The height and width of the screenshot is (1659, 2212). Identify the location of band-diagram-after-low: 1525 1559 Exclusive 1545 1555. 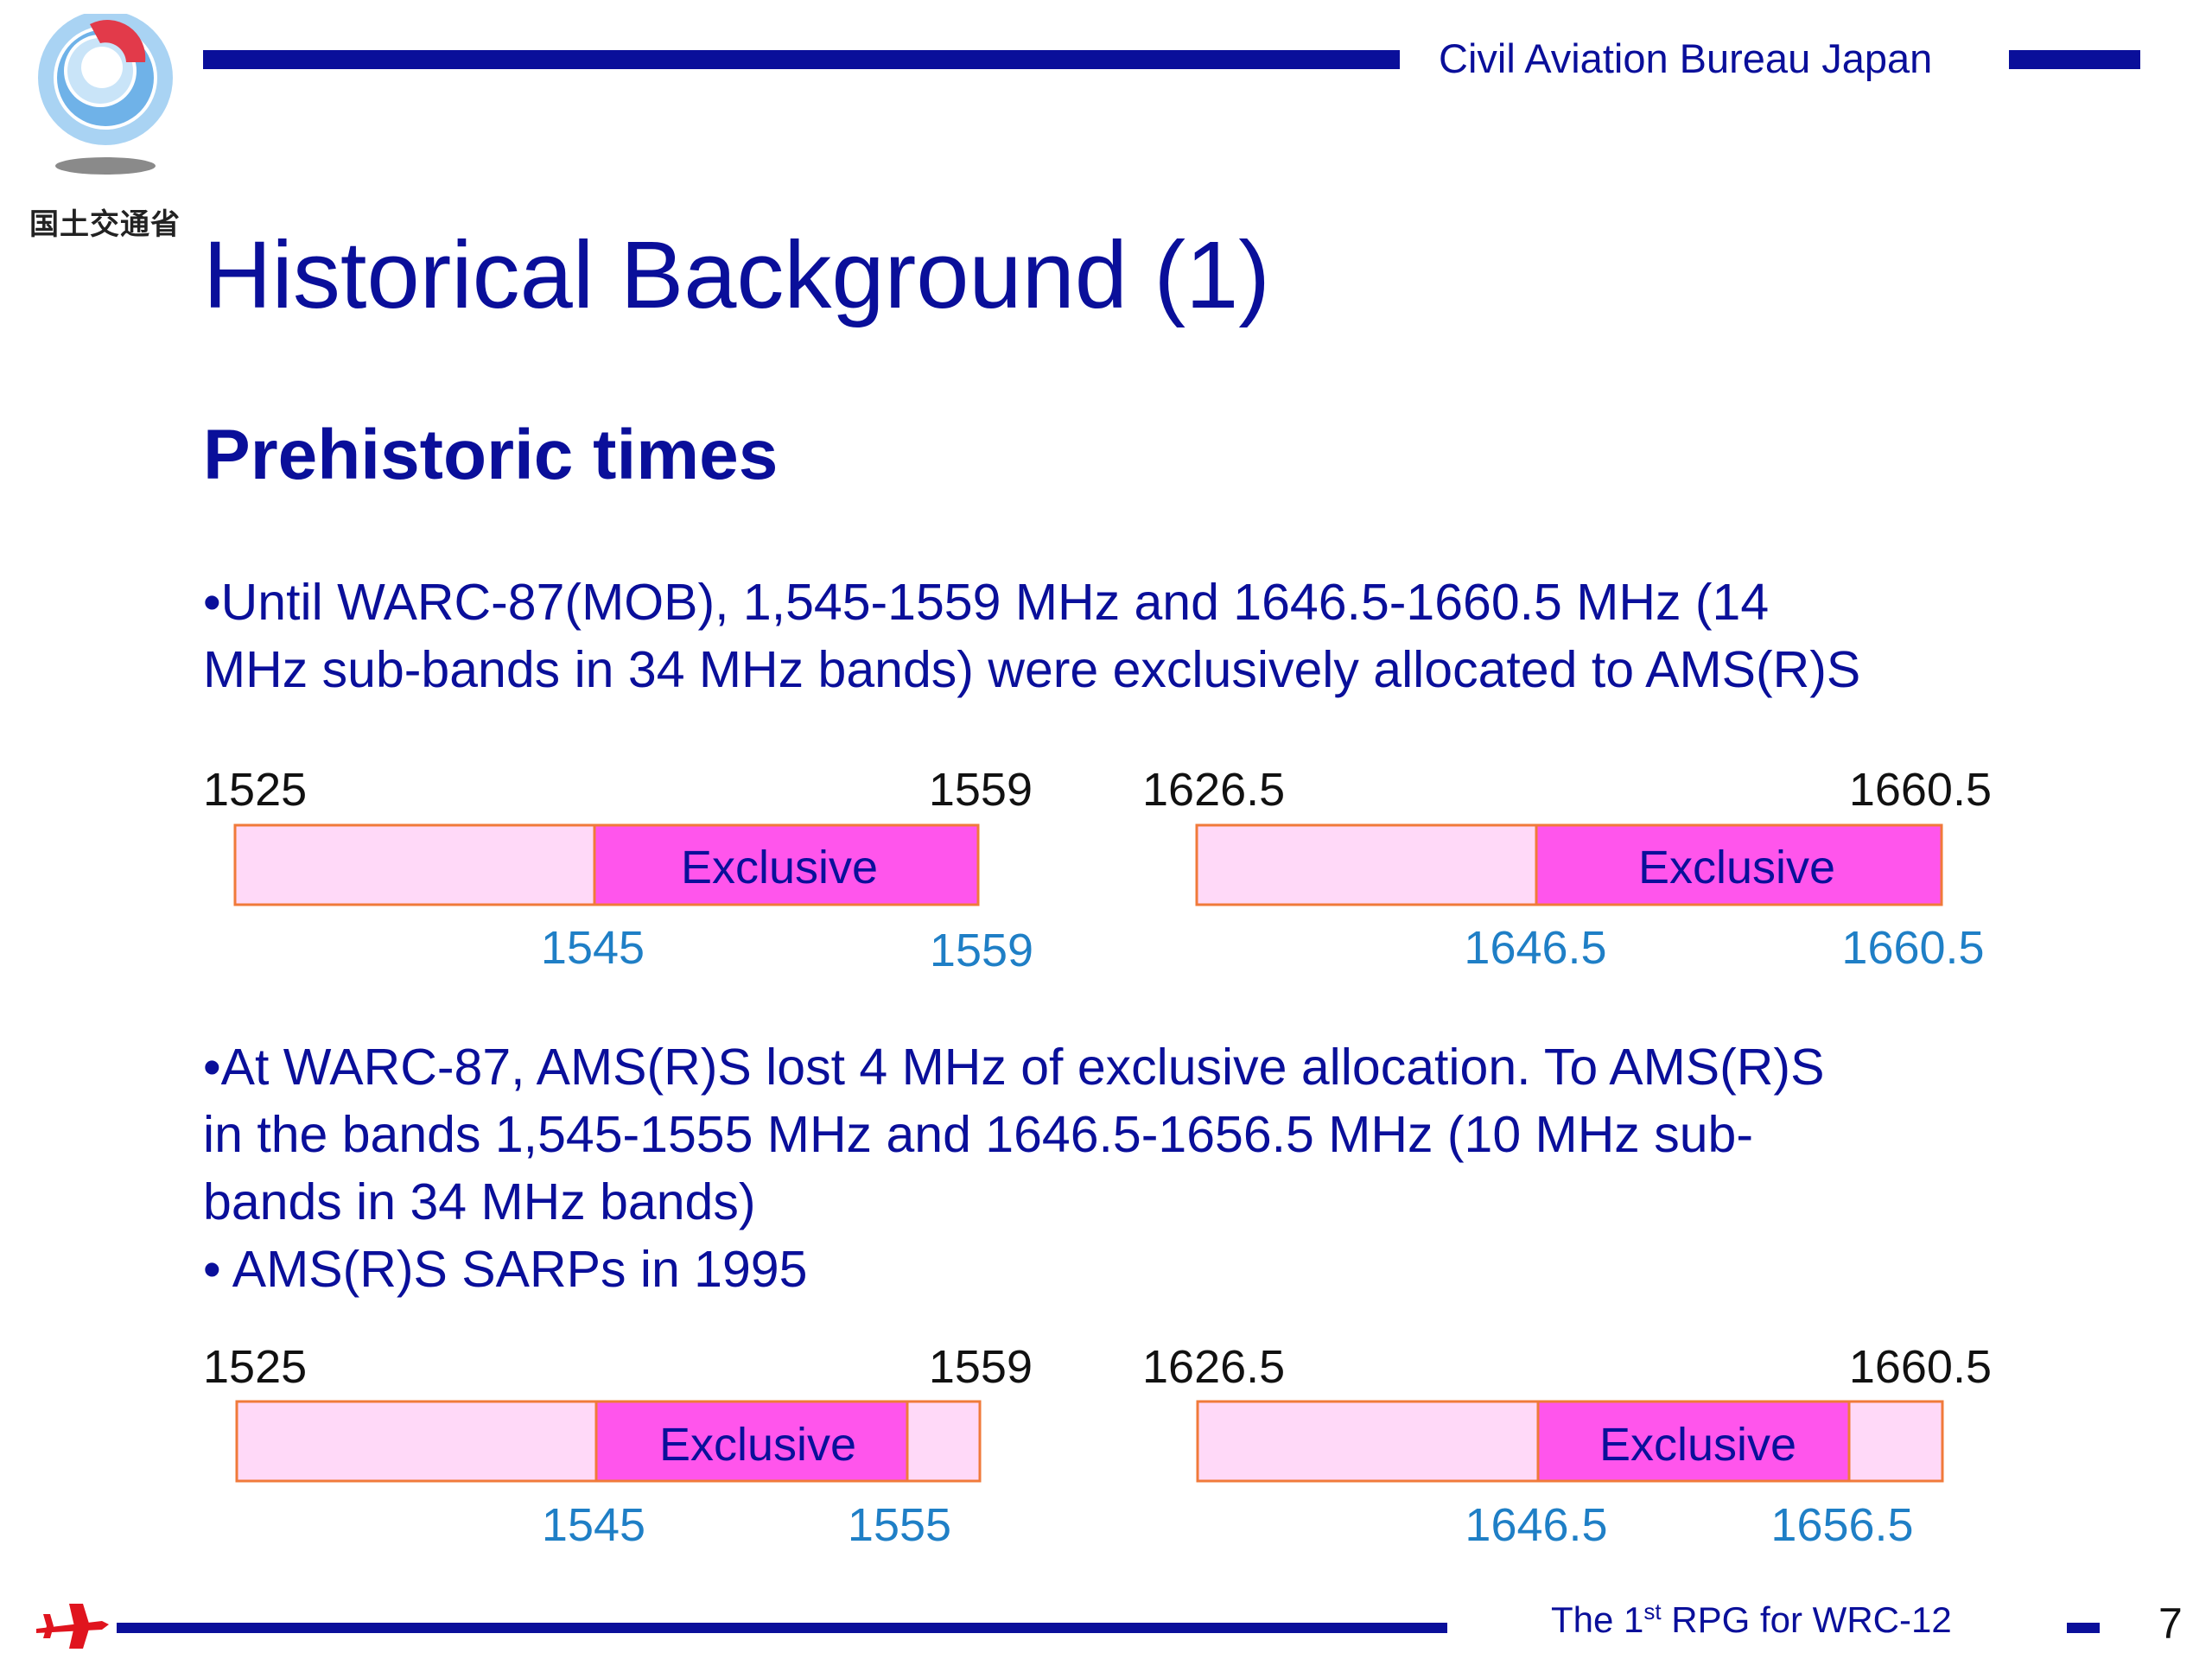
(618, 1446).